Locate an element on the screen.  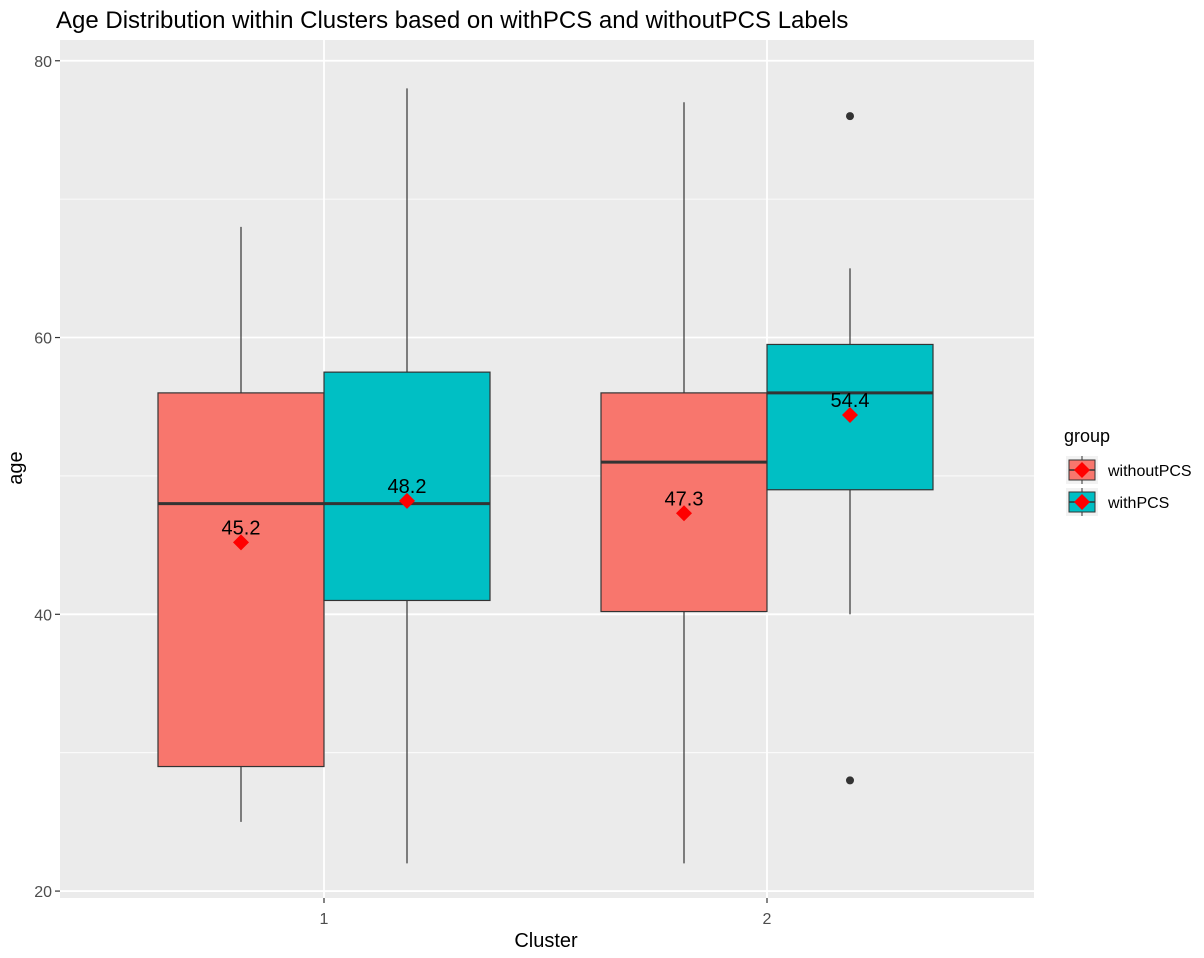
boxplot-withoutPCS-cluster-2: 47.3 is located at coordinates (684, 483).